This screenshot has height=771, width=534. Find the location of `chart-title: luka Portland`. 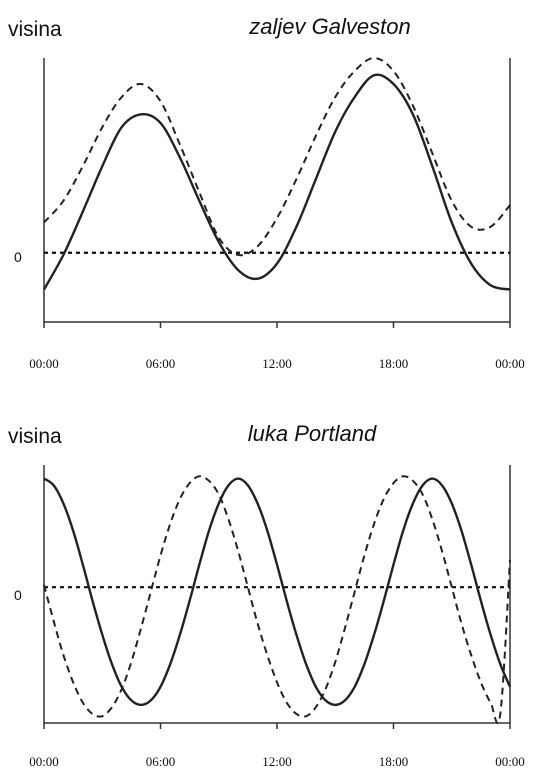

chart-title: luka Portland is located at coordinates (312, 433).